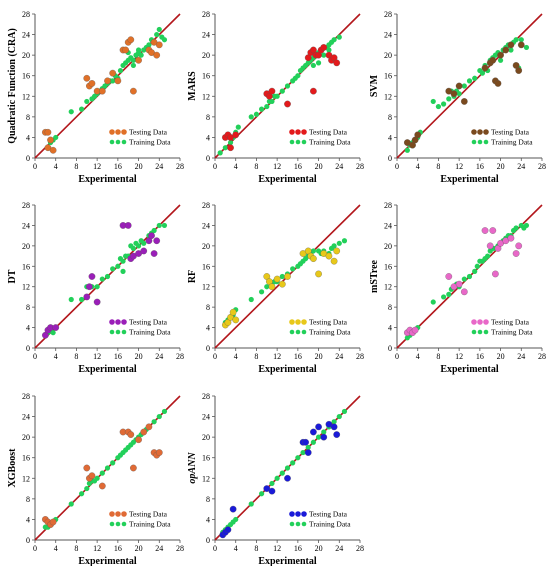 The width and height of the screenshot is (550, 566). What do you see at coordinates (319, 356) in the screenshot?
I see `x-tick-label: 20` at bounding box center [319, 356].